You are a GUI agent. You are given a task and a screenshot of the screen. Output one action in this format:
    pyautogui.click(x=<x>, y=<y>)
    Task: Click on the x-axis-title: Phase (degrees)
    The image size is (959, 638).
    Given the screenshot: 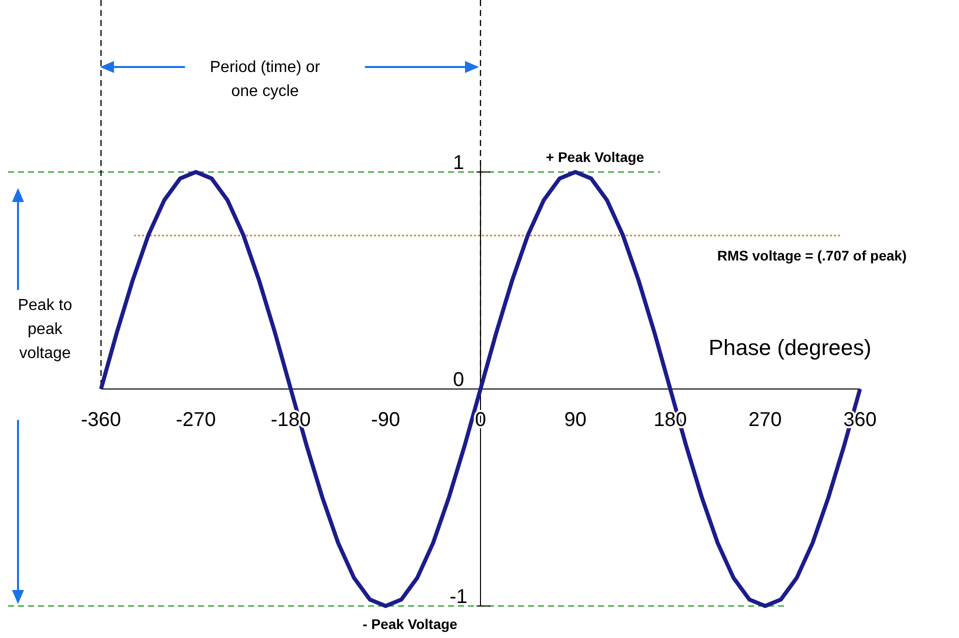 What is the action you would take?
    pyautogui.click(x=790, y=347)
    